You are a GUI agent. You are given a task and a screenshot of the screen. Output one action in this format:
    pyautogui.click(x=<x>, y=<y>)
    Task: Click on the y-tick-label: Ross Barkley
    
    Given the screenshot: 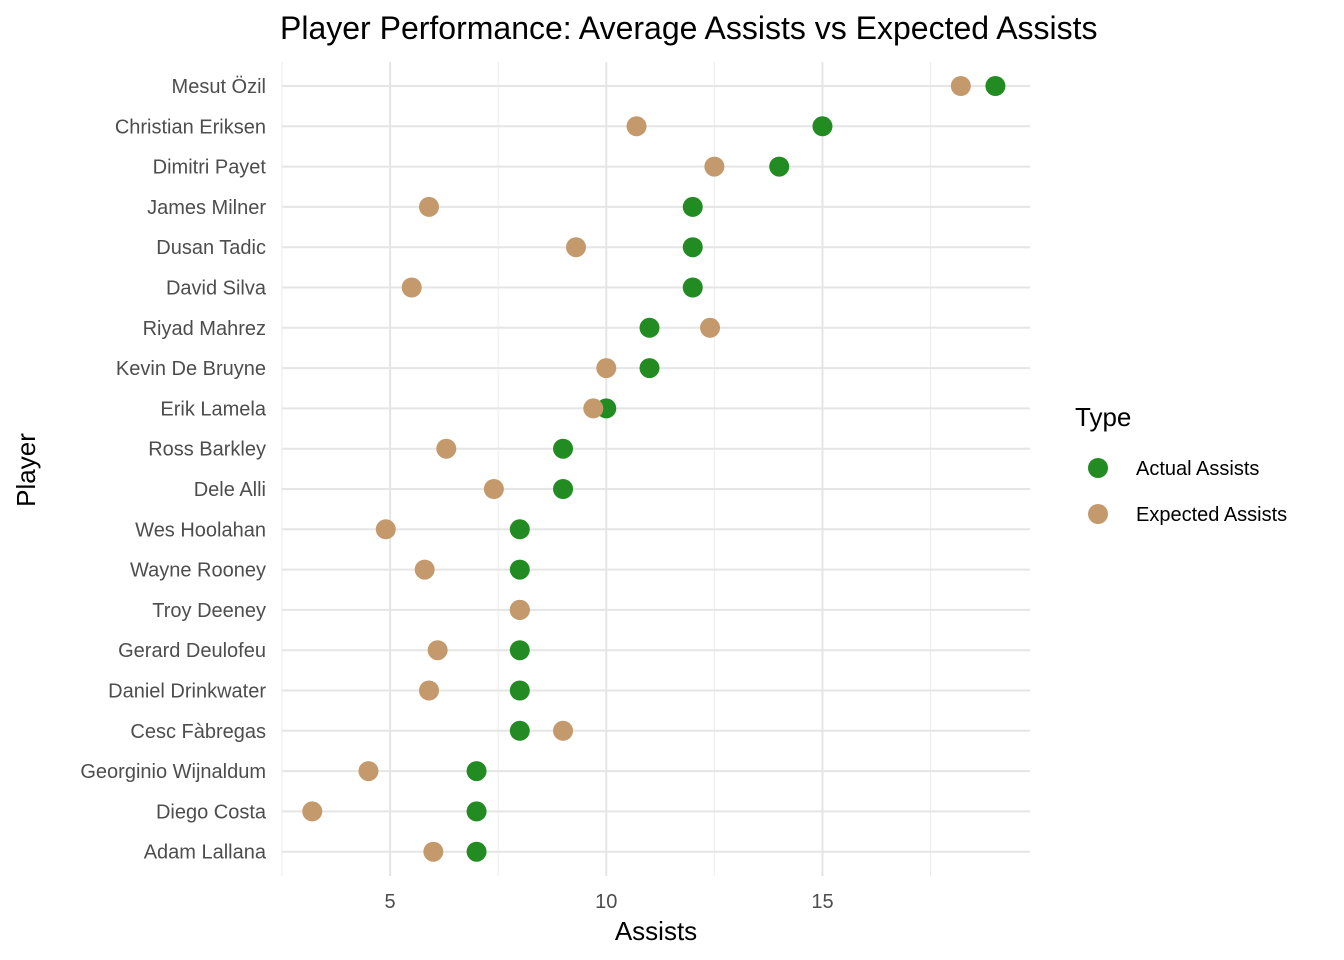 What is the action you would take?
    pyautogui.click(x=207, y=450)
    